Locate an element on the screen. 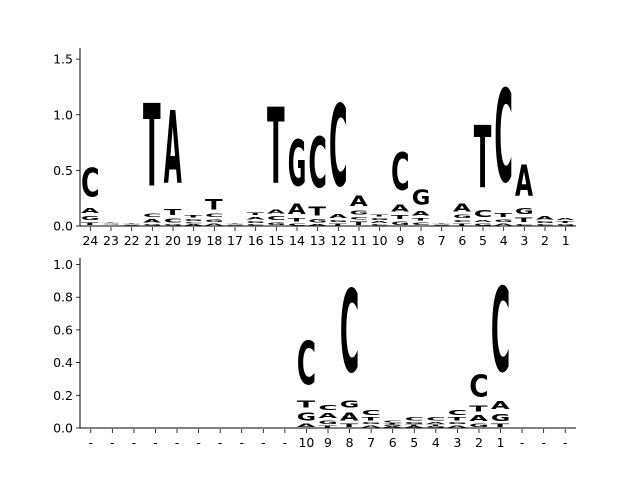 This screenshot has width=640, height=480. x-tick-label: 7 is located at coordinates (442, 240).